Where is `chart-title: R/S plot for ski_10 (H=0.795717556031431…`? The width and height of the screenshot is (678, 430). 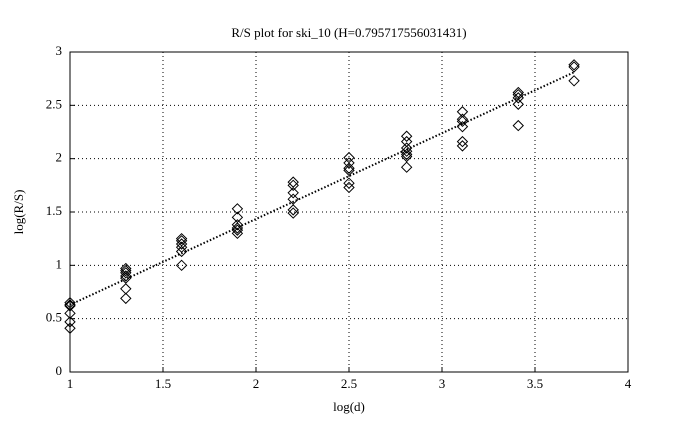
chart-title: R/S plot for ski_10 (H=0.795717556031431… is located at coordinates (348, 32).